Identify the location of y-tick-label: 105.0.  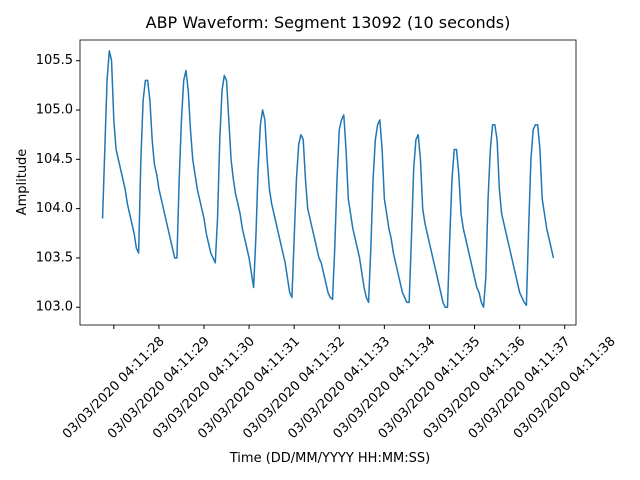
(54, 110).